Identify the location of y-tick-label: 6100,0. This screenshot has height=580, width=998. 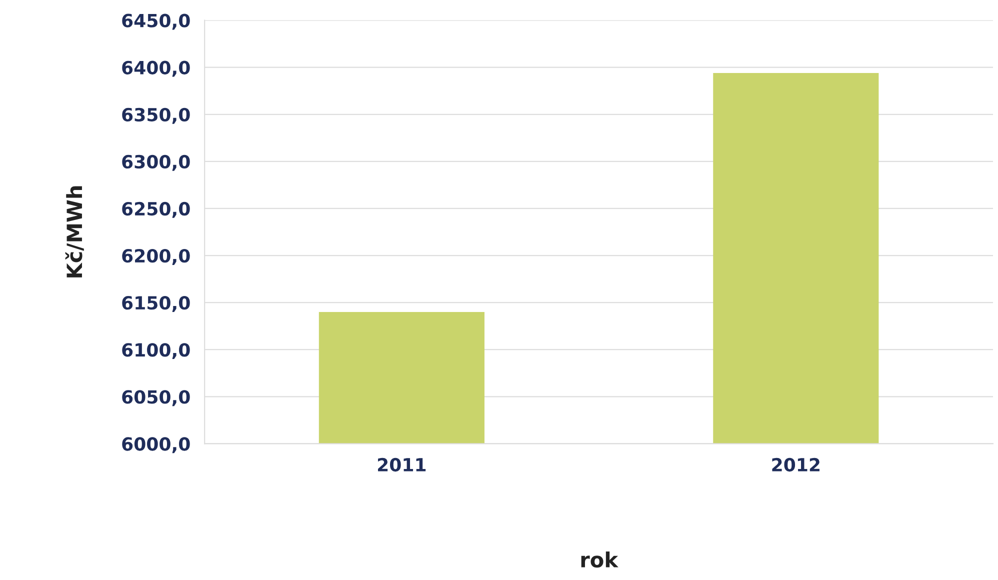
(156, 351).